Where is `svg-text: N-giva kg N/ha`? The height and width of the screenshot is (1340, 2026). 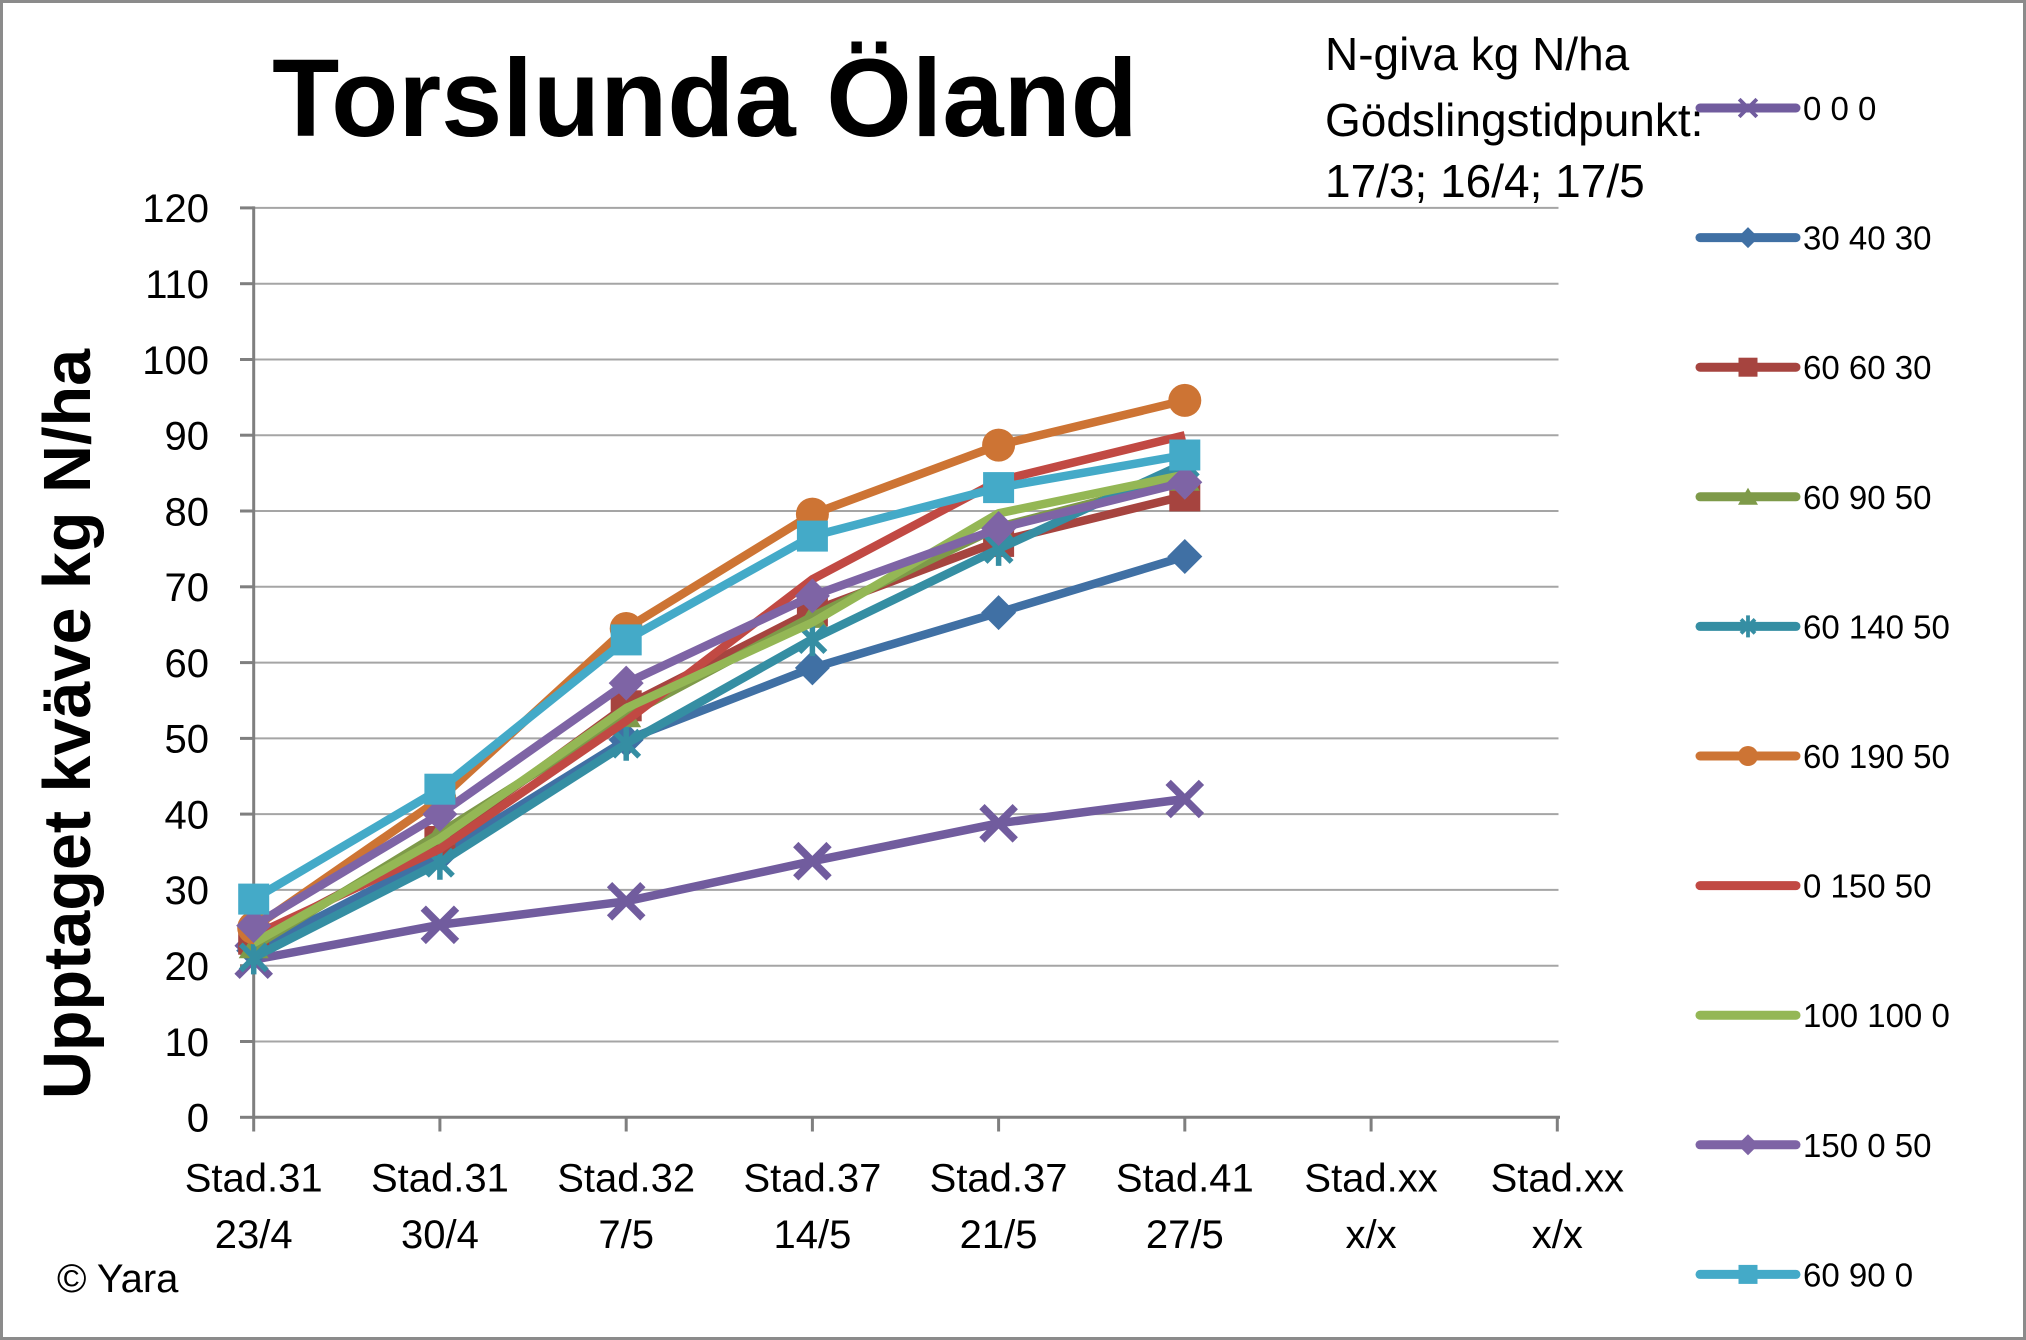 svg-text: N-giva kg N/ha is located at coordinates (1477, 54).